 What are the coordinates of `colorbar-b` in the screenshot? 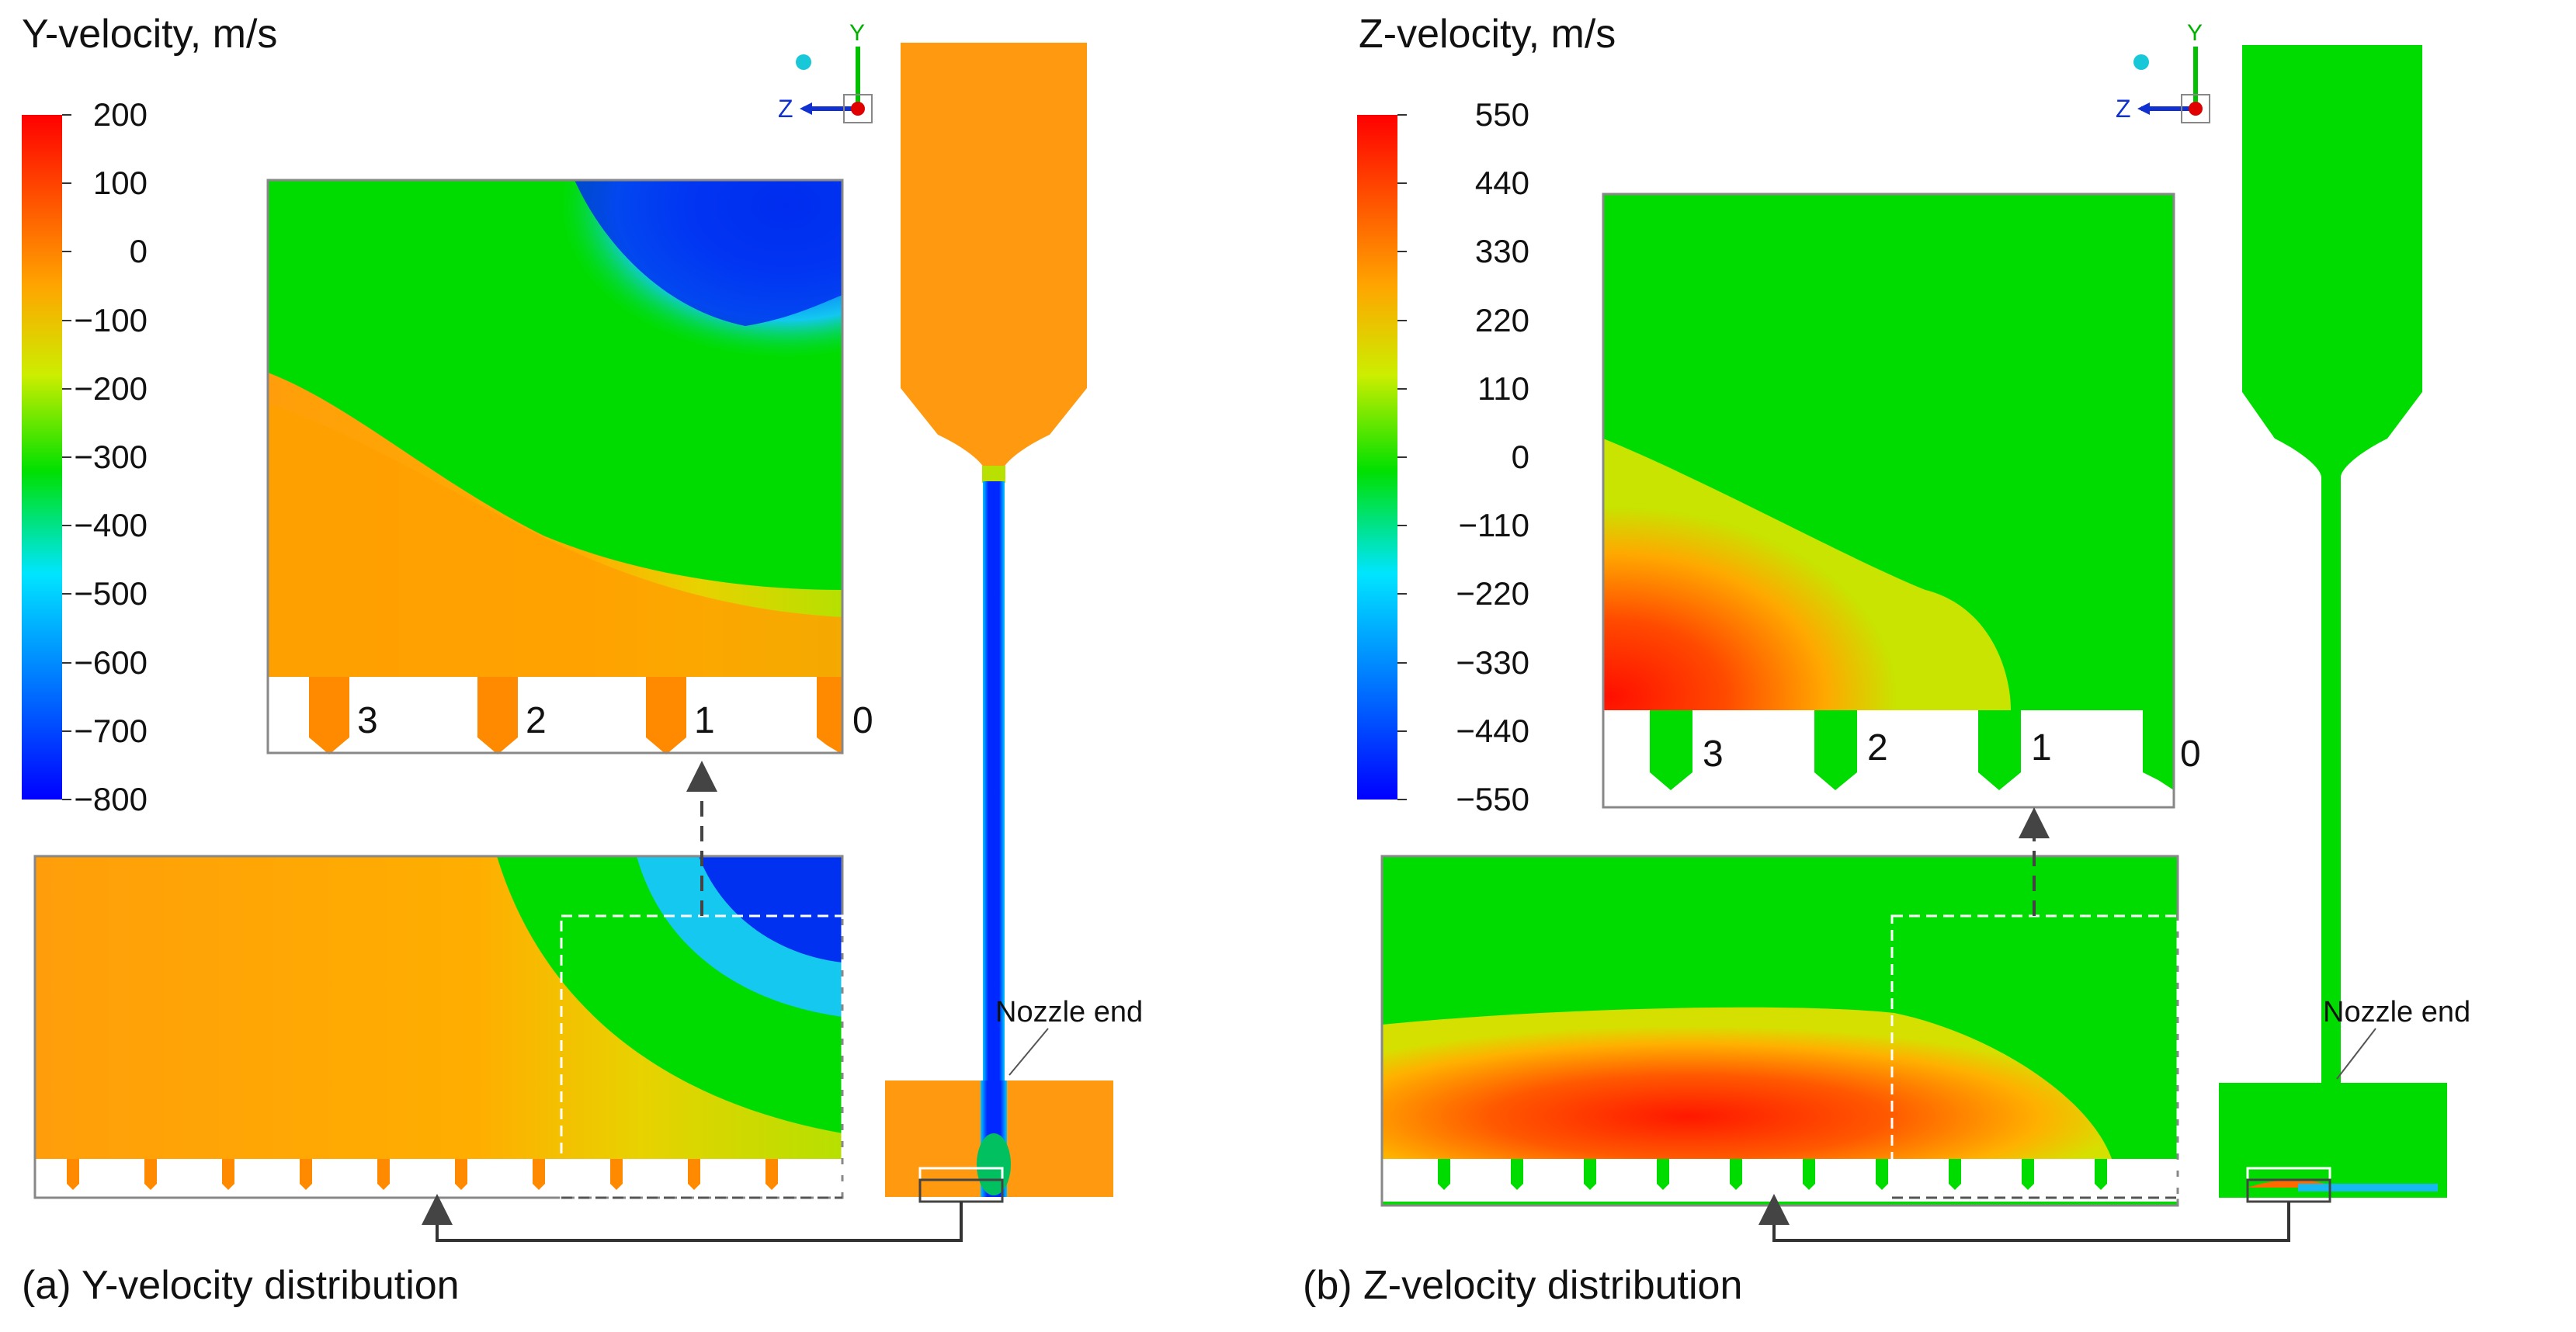 It's located at (1377, 457).